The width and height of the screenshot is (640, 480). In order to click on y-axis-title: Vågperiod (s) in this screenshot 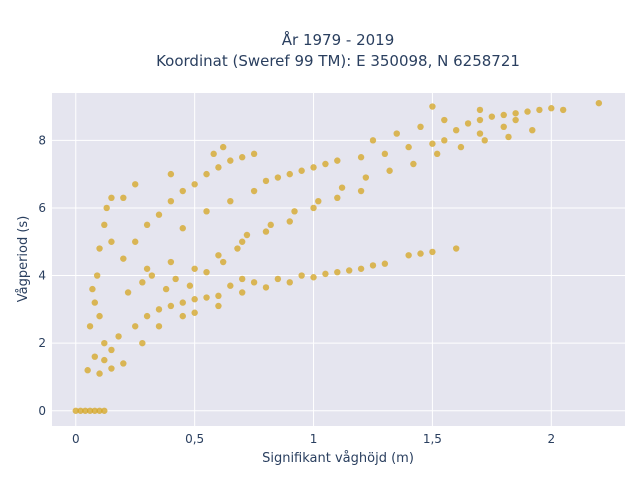, I will do `click(23, 259)`.